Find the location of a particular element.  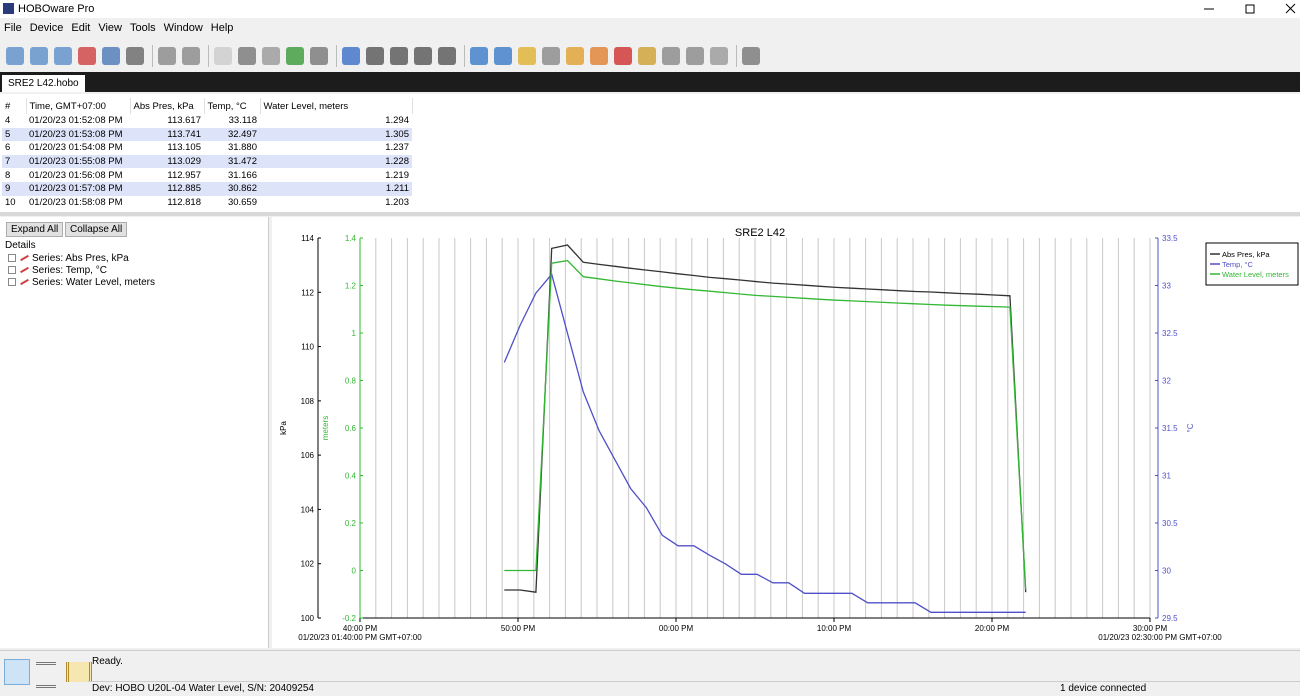

tree-item: Series: Water Level, meters is located at coordinates (81, 282).